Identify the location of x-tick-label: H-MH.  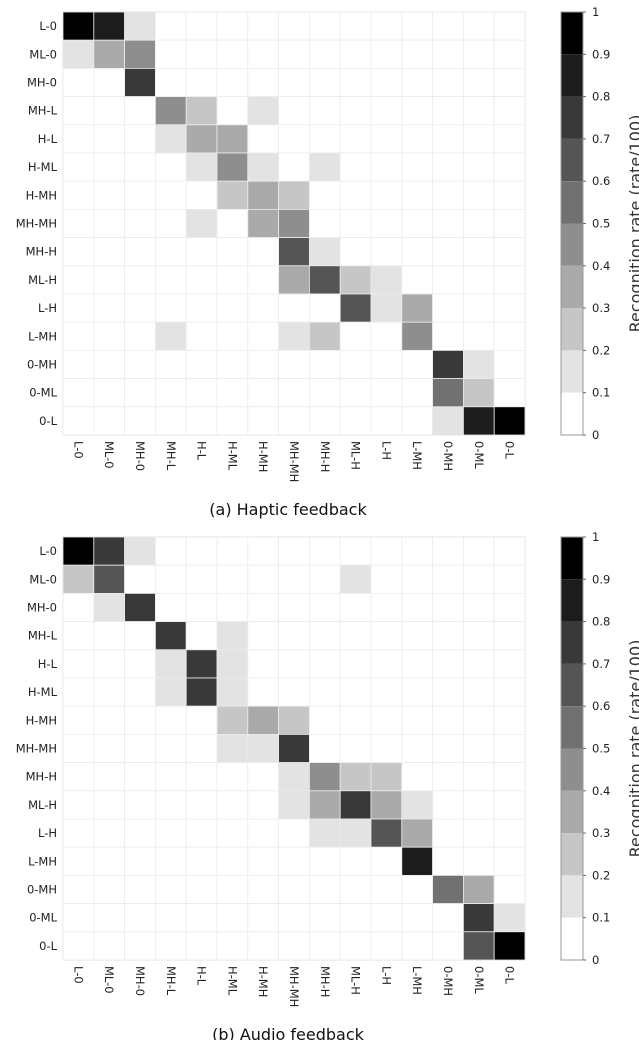
(263, 456).